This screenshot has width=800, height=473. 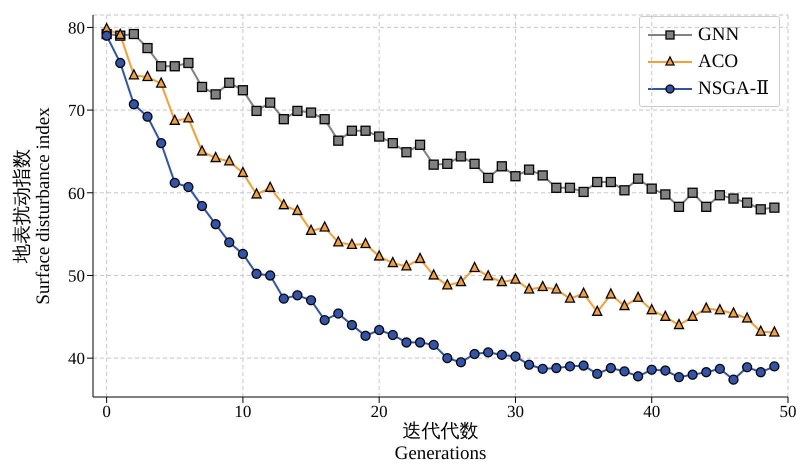 What do you see at coordinates (718, 61) in the screenshot?
I see `legend-label: ACO` at bounding box center [718, 61].